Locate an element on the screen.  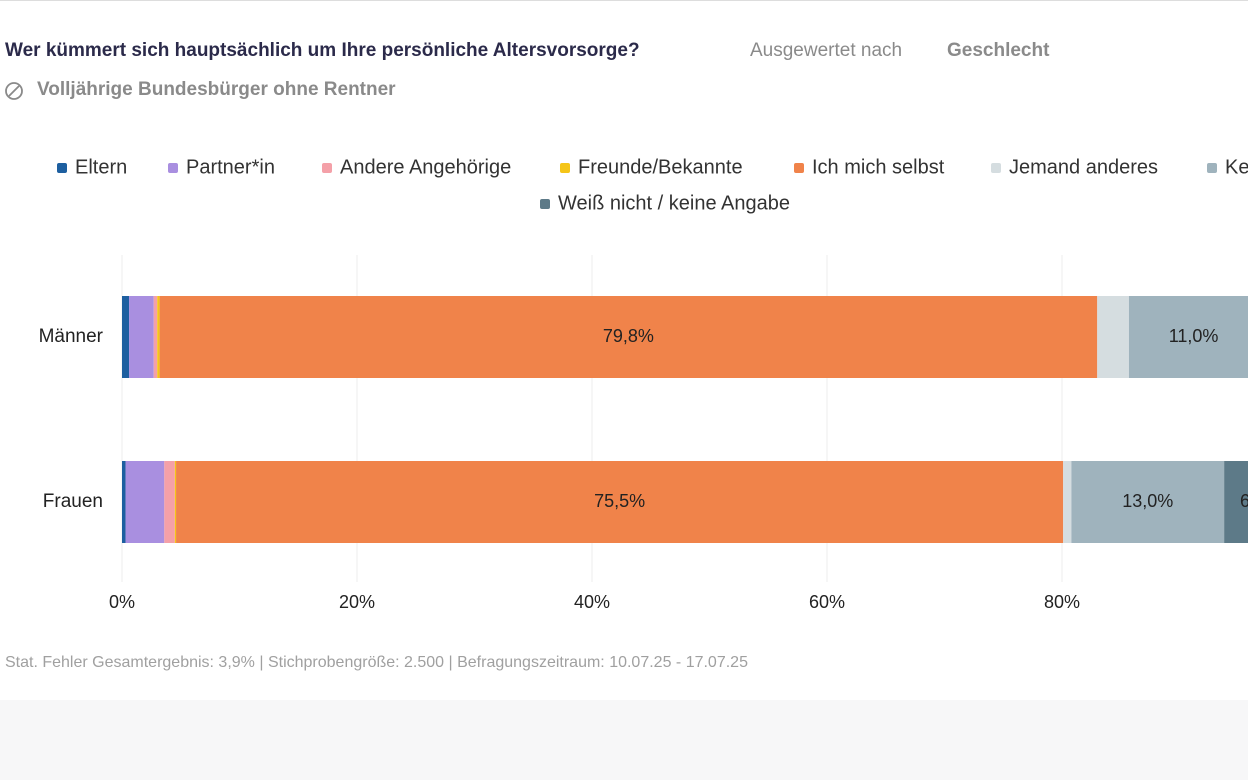
legend-label: Partner*in is located at coordinates (230, 167).